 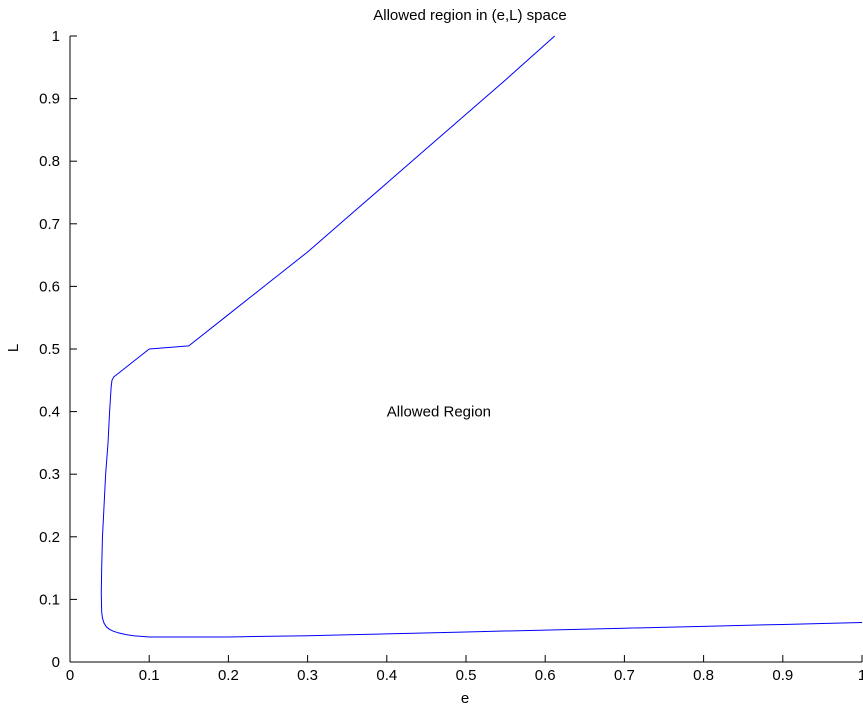 What do you see at coordinates (386, 675) in the screenshot?
I see `x-tick-label: 0.4` at bounding box center [386, 675].